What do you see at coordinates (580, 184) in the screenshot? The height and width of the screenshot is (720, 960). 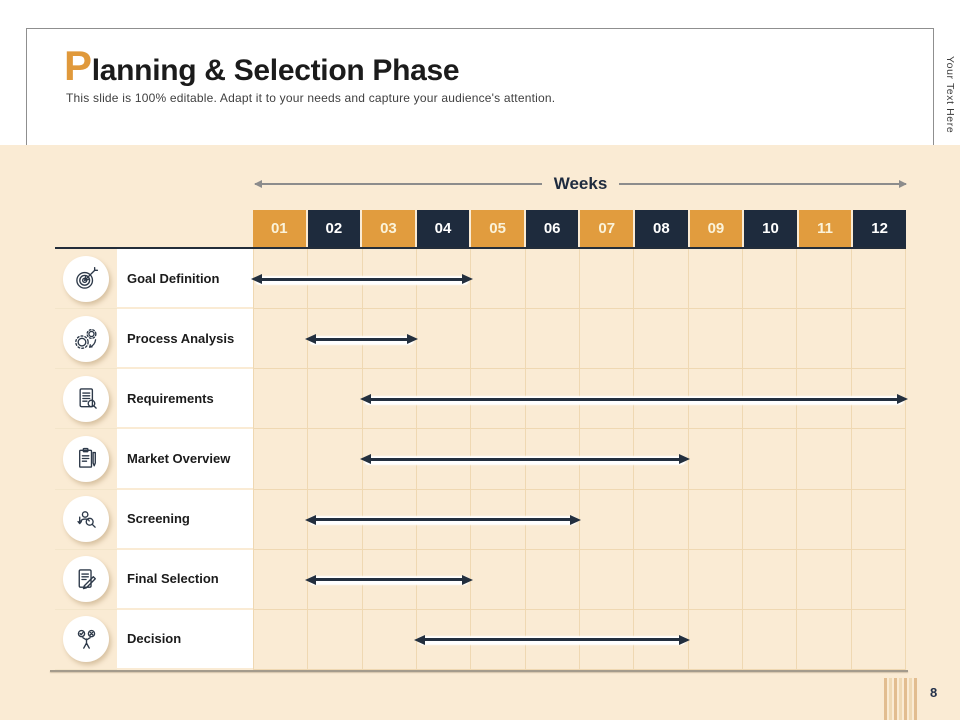 I see `weeks-axis: Weeks` at bounding box center [580, 184].